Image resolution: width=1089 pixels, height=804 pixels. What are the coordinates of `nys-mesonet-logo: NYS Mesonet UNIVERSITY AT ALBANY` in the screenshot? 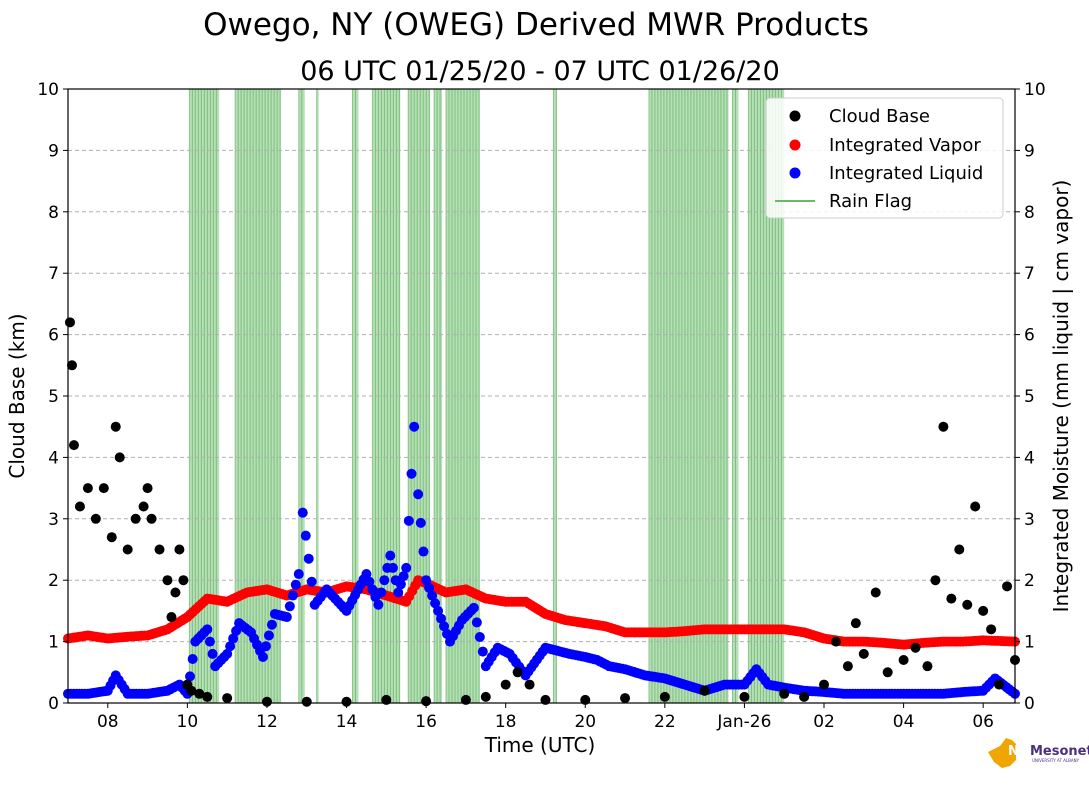 It's located at (1038, 753).